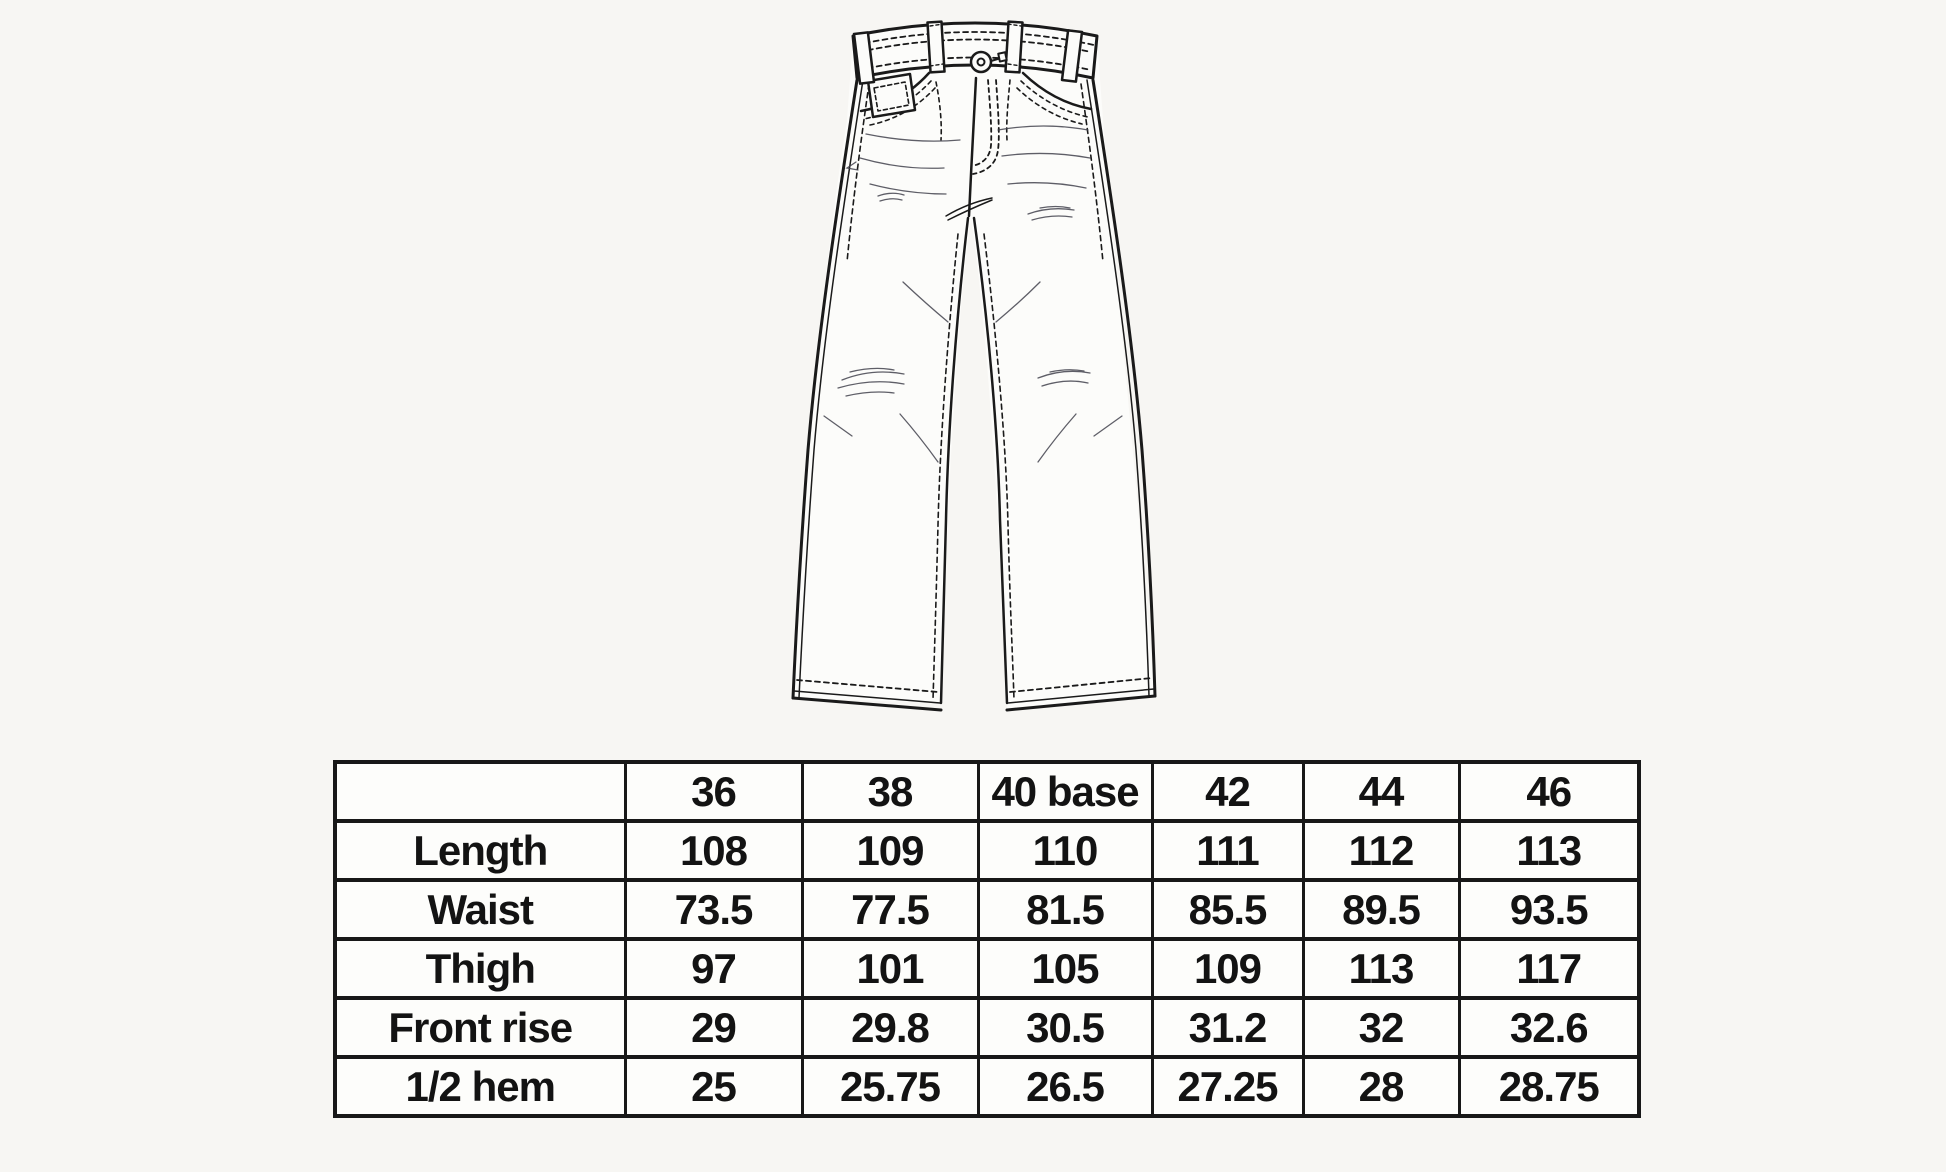 The width and height of the screenshot is (1946, 1172). I want to click on coin-pocket, so click(891, 95).